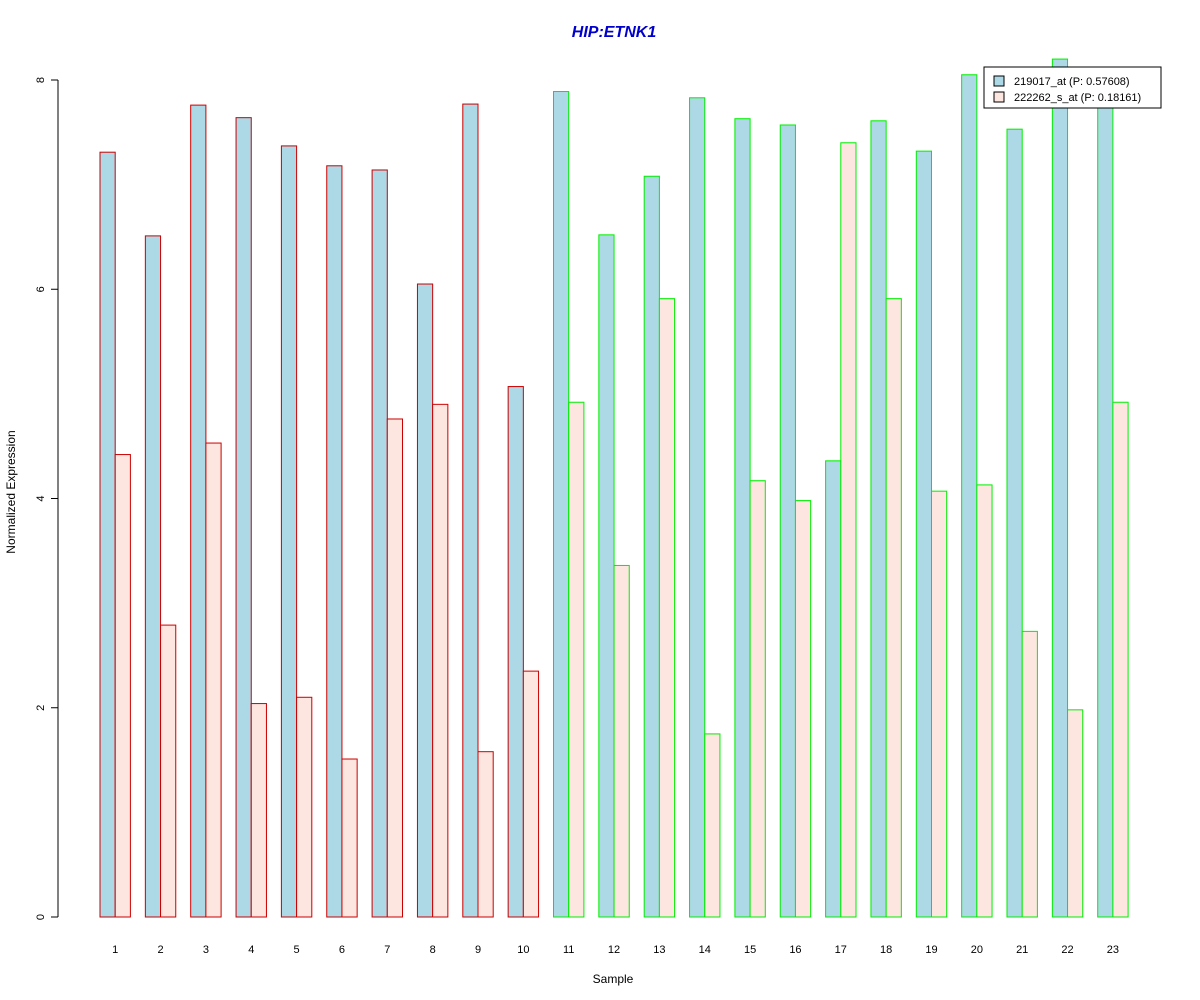 This screenshot has height=1000, width=1200. Describe the element at coordinates (41, 708) in the screenshot. I see `y-tick-label: 2` at that location.